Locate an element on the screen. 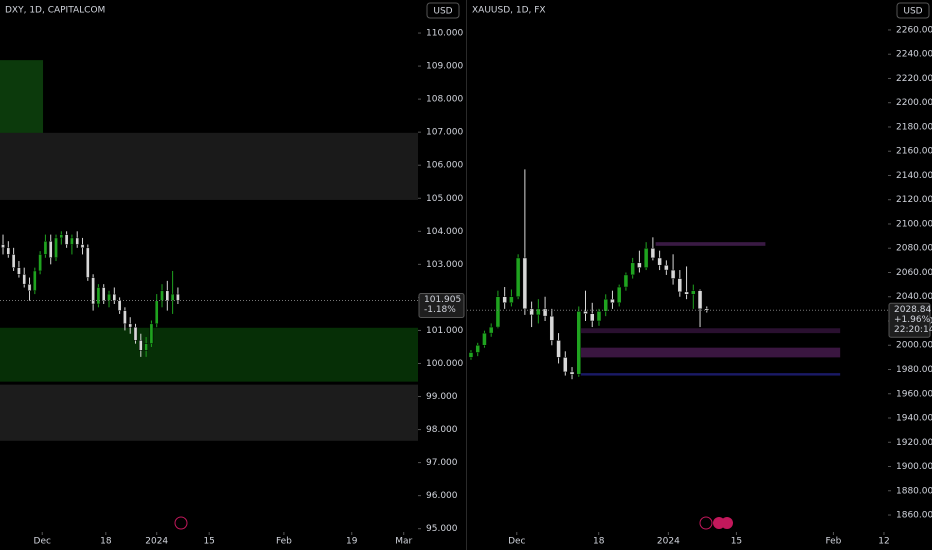 The width and height of the screenshot is (932, 550). last-price-box is located at coordinates (909, 320).